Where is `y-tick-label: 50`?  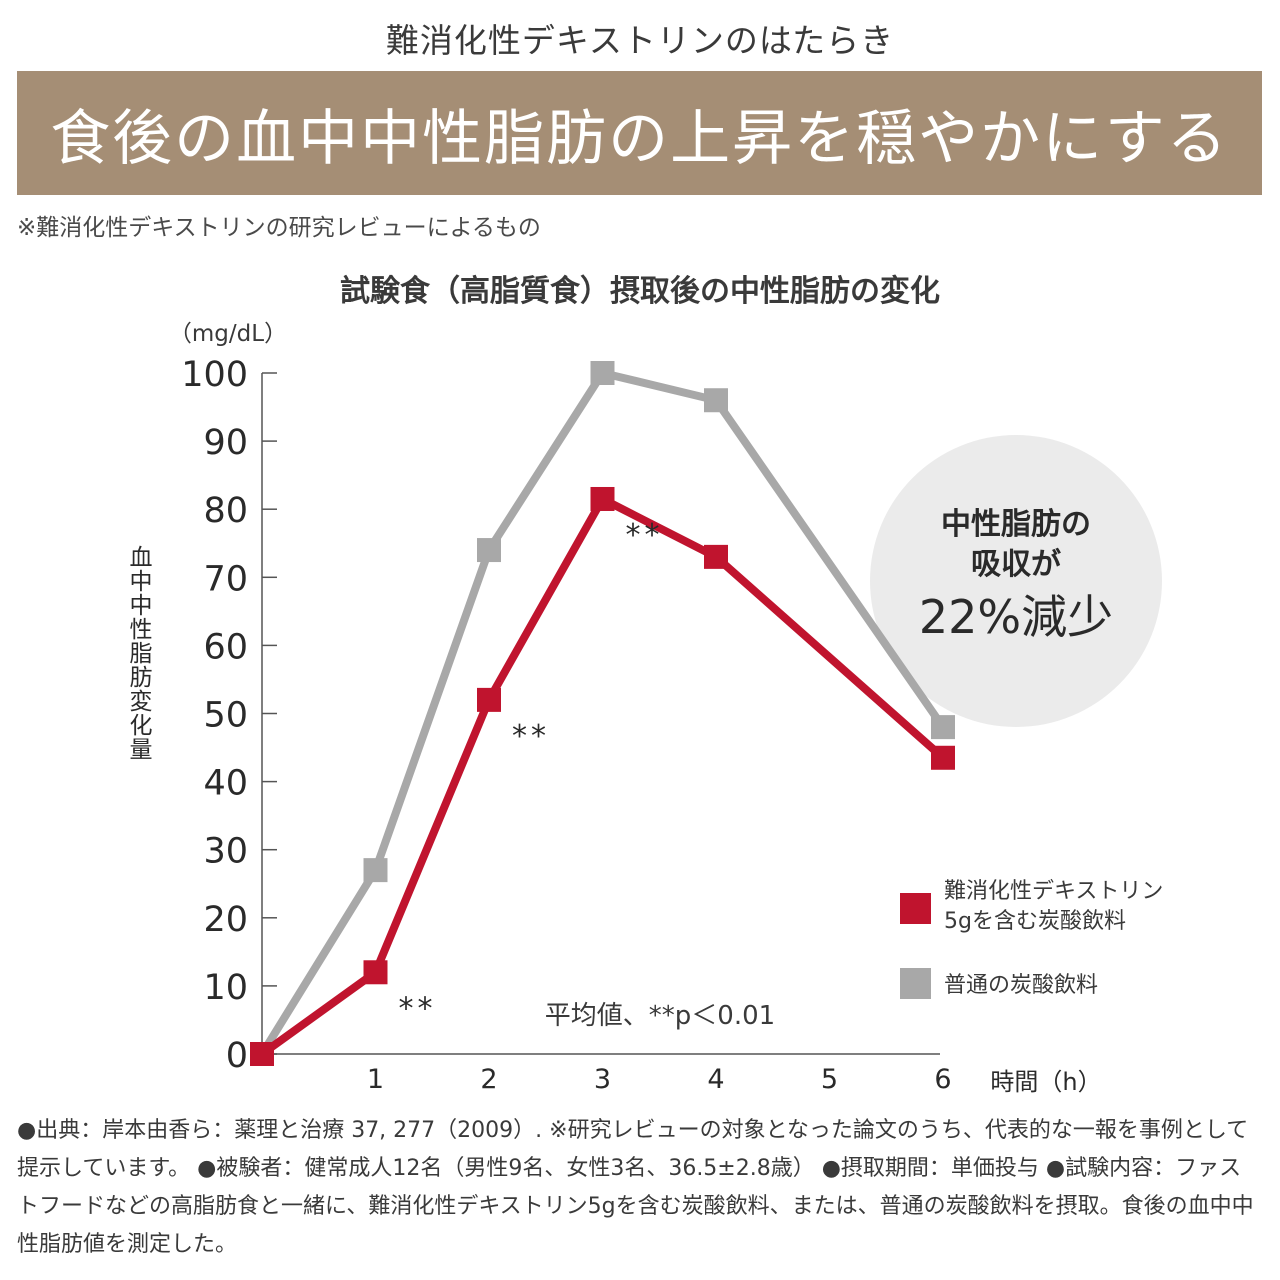
y-tick-label: 50 is located at coordinates (225, 716).